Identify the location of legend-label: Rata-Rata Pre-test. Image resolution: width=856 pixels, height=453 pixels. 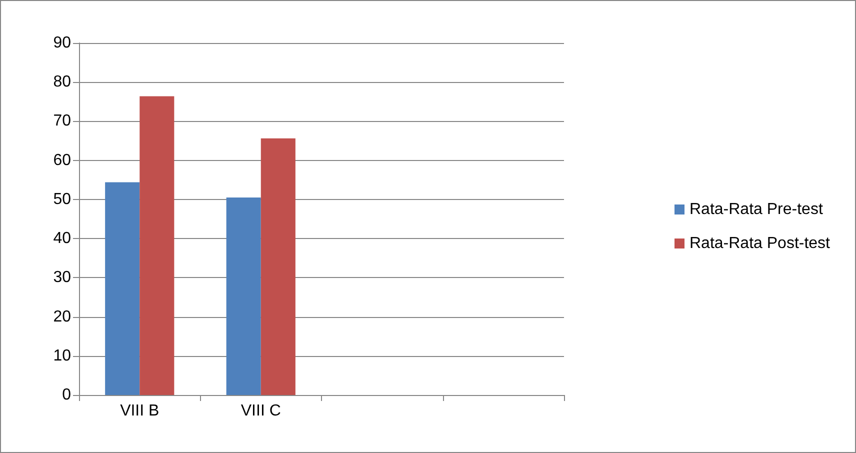
(757, 209).